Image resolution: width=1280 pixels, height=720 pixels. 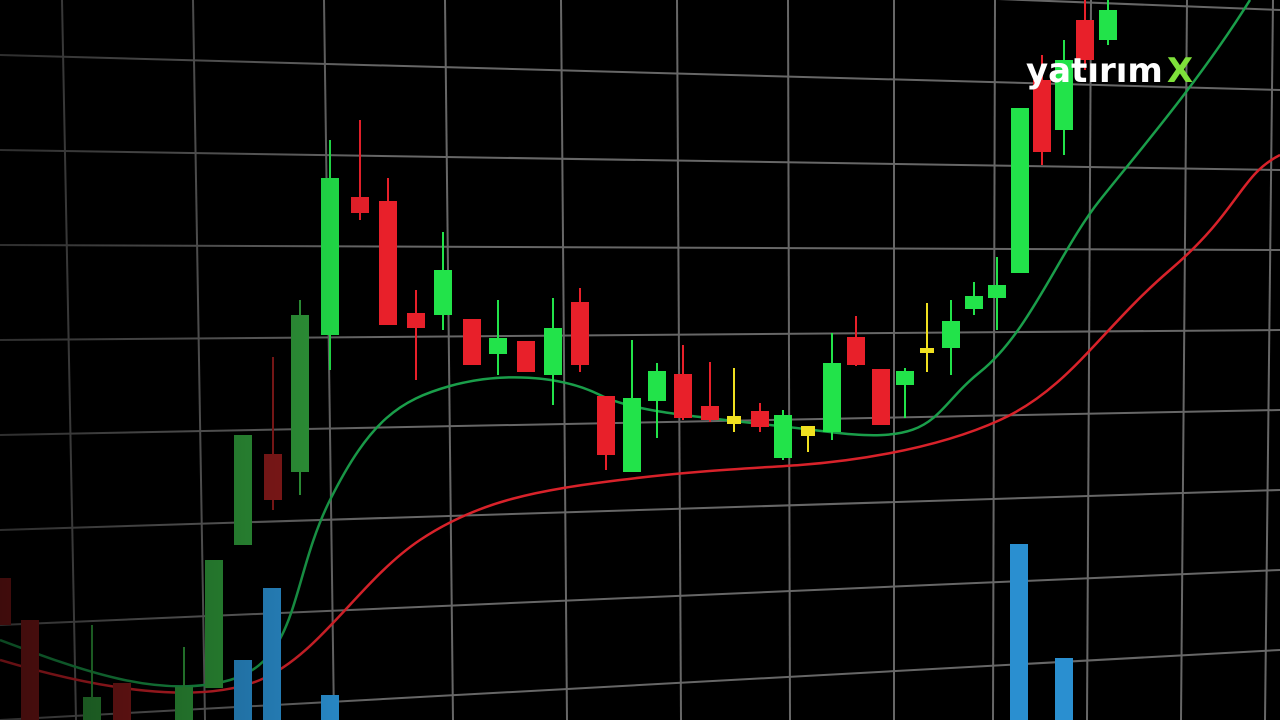 What do you see at coordinates (1094, 71) in the screenshot?
I see `logo-word: yatırım` at bounding box center [1094, 71].